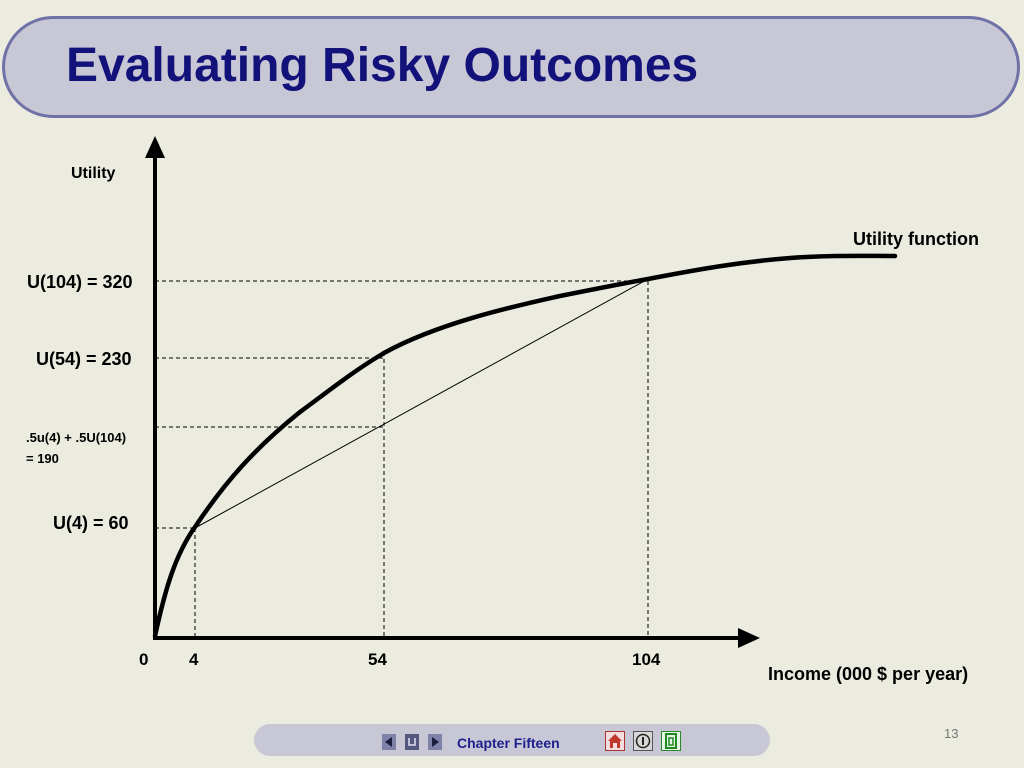  What do you see at coordinates (194, 659) in the screenshot?
I see `x-tick-label-4: 4` at bounding box center [194, 659].